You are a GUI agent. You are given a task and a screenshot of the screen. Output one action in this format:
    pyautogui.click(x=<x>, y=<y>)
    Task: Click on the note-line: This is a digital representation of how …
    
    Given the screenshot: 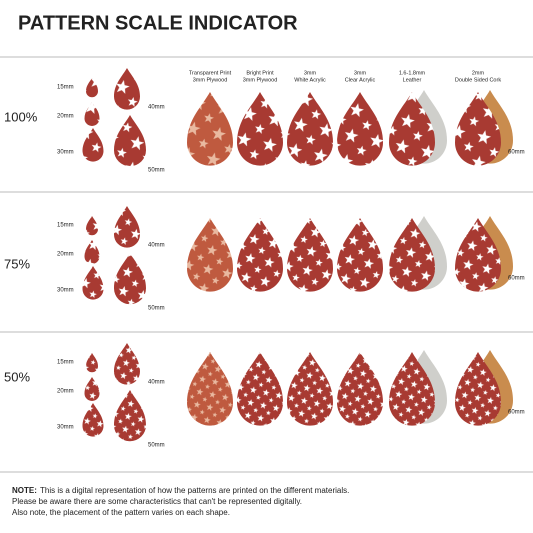 What is the action you would take?
    pyautogui.click(x=194, y=490)
    